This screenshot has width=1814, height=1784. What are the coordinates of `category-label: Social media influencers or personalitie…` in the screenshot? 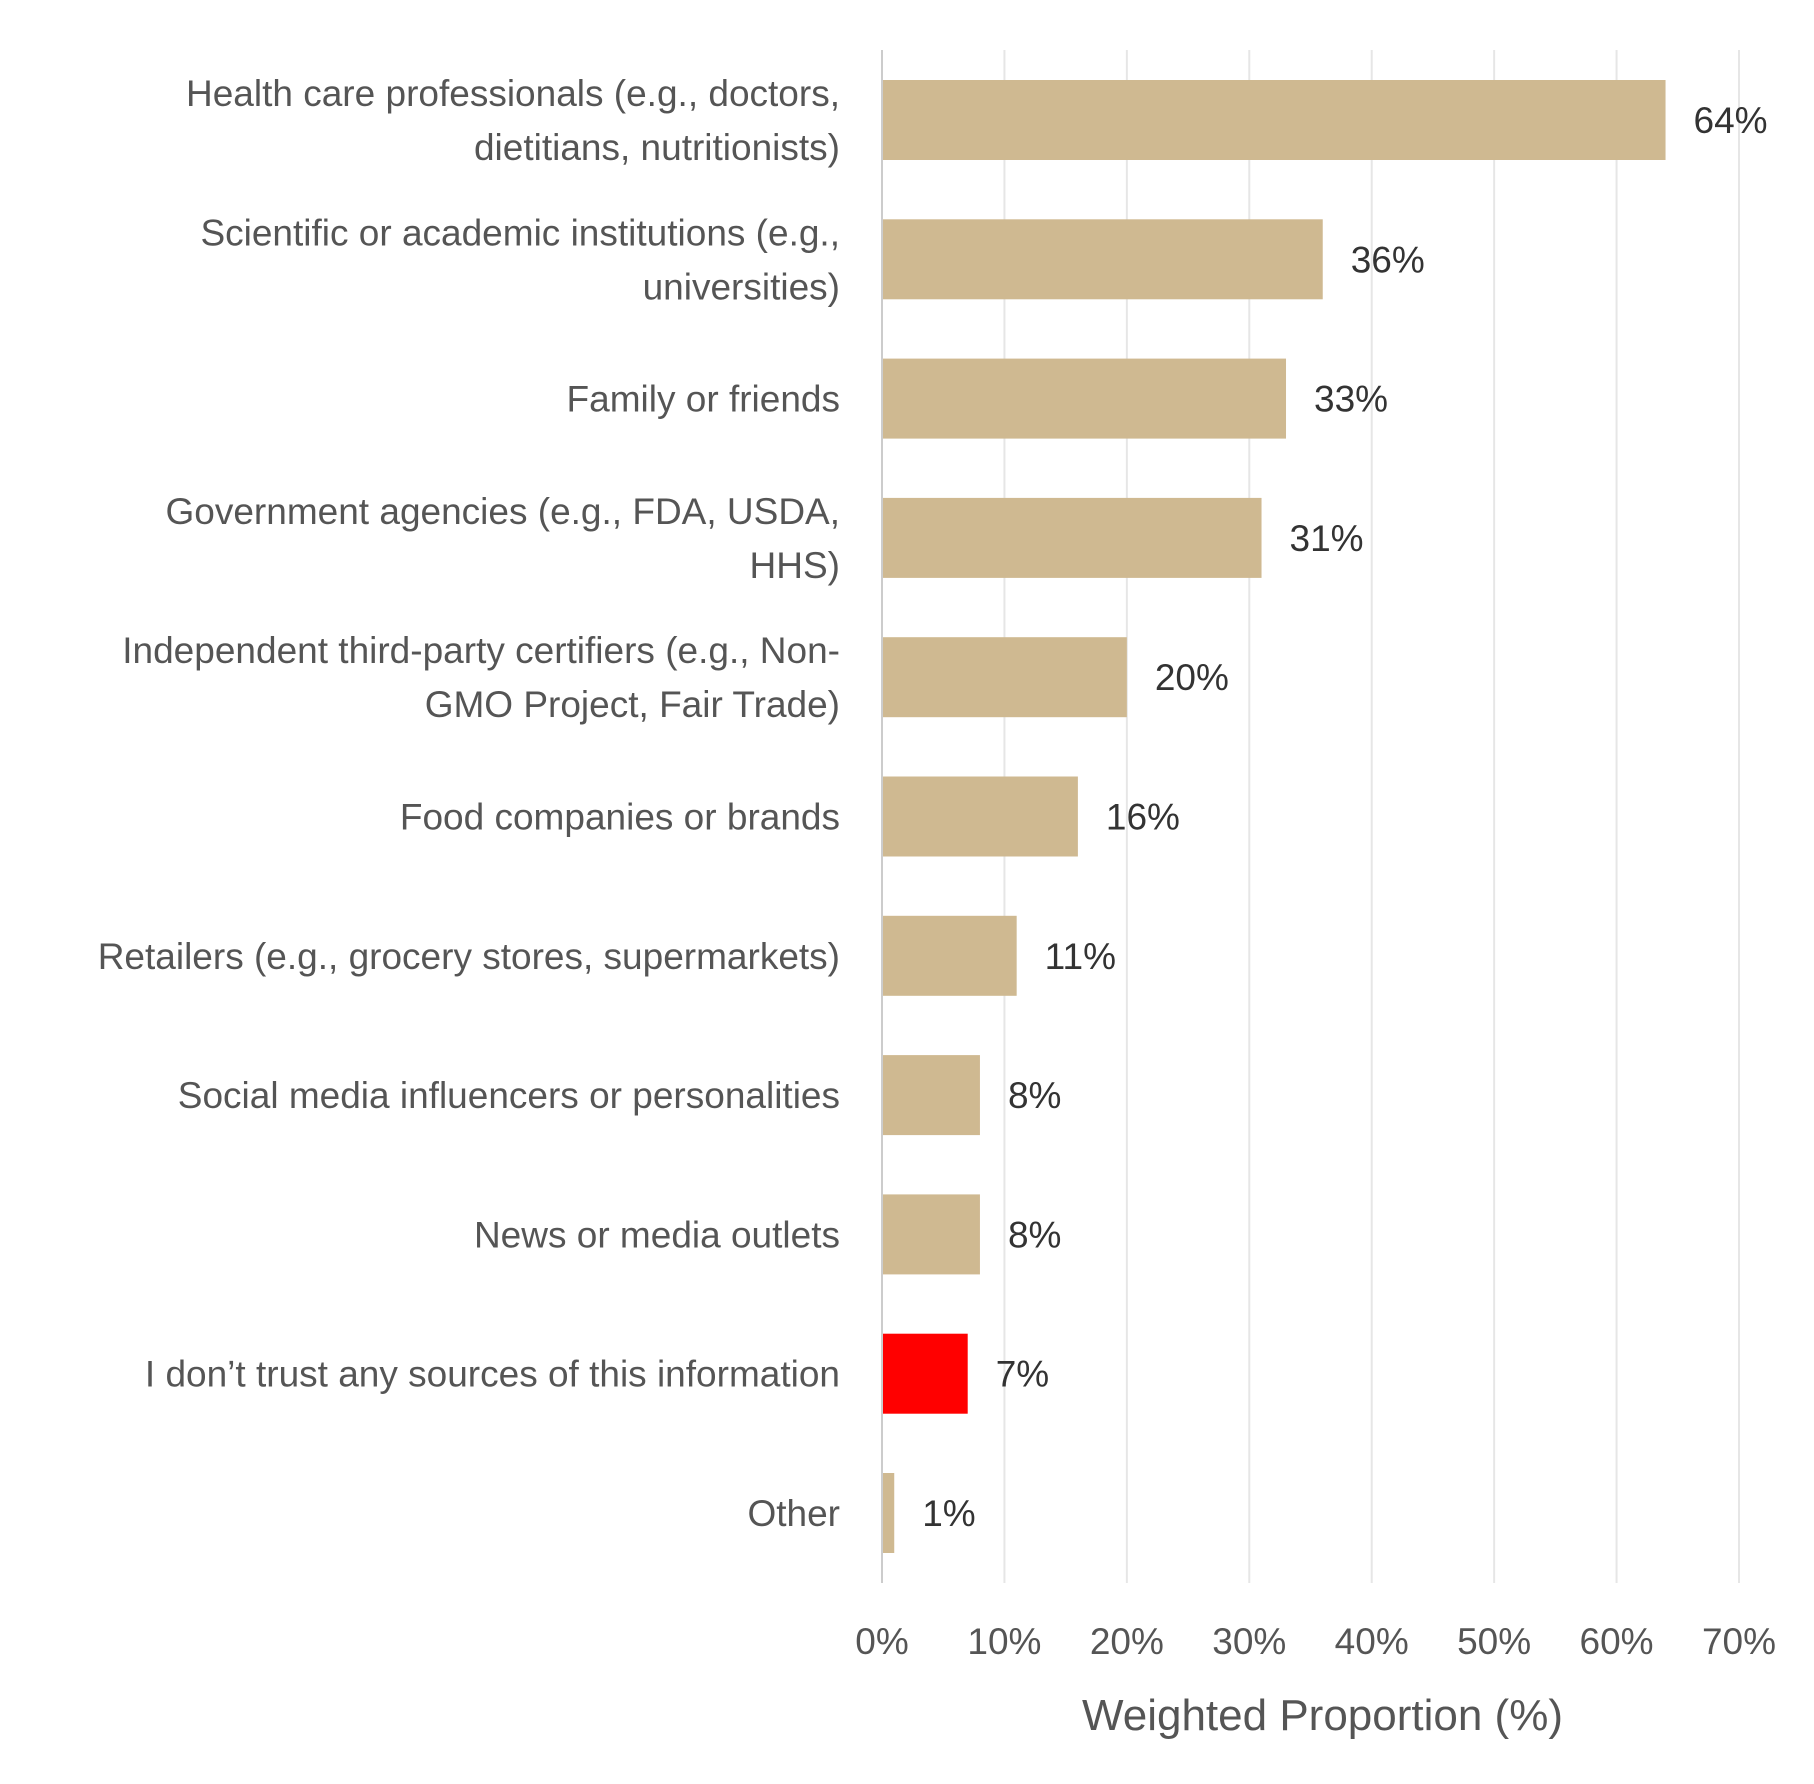 It's located at (509, 1095).